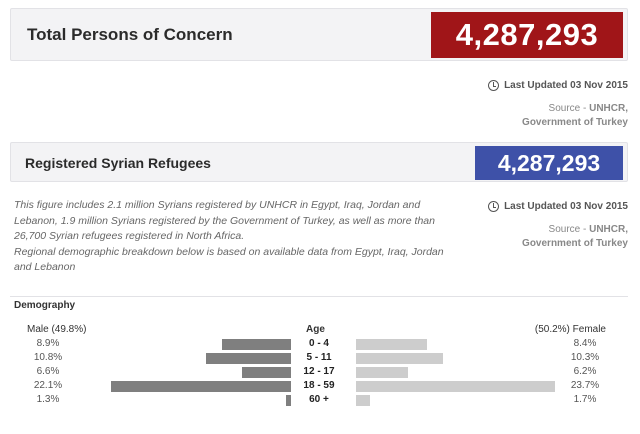  Describe the element at coordinates (118, 163) in the screenshot. I see `syrian-refugees-label: Registered Syrian Refugees` at that location.